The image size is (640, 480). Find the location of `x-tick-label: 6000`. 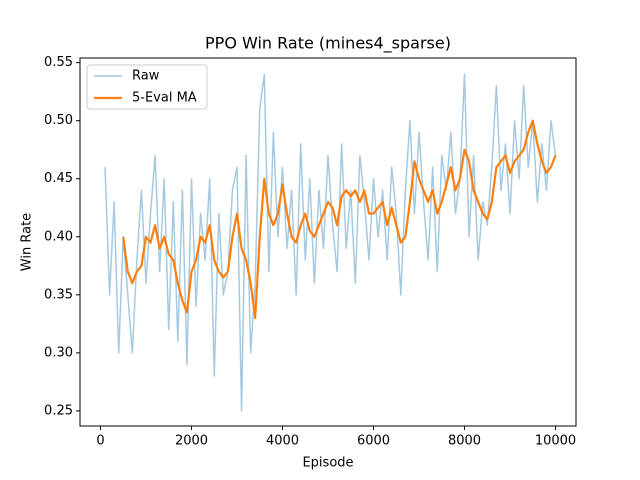

x-tick-label: 6000 is located at coordinates (373, 441).